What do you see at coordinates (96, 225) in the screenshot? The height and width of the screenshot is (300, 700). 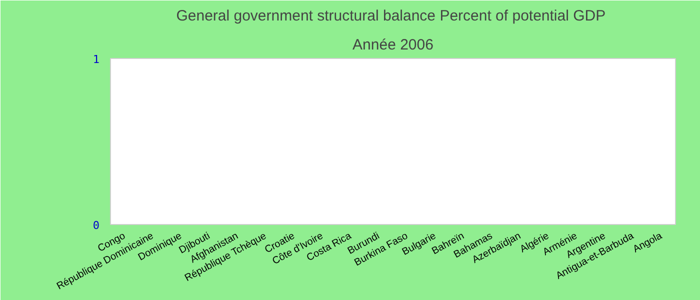 I see `y-tick-label: 0` at bounding box center [96, 225].